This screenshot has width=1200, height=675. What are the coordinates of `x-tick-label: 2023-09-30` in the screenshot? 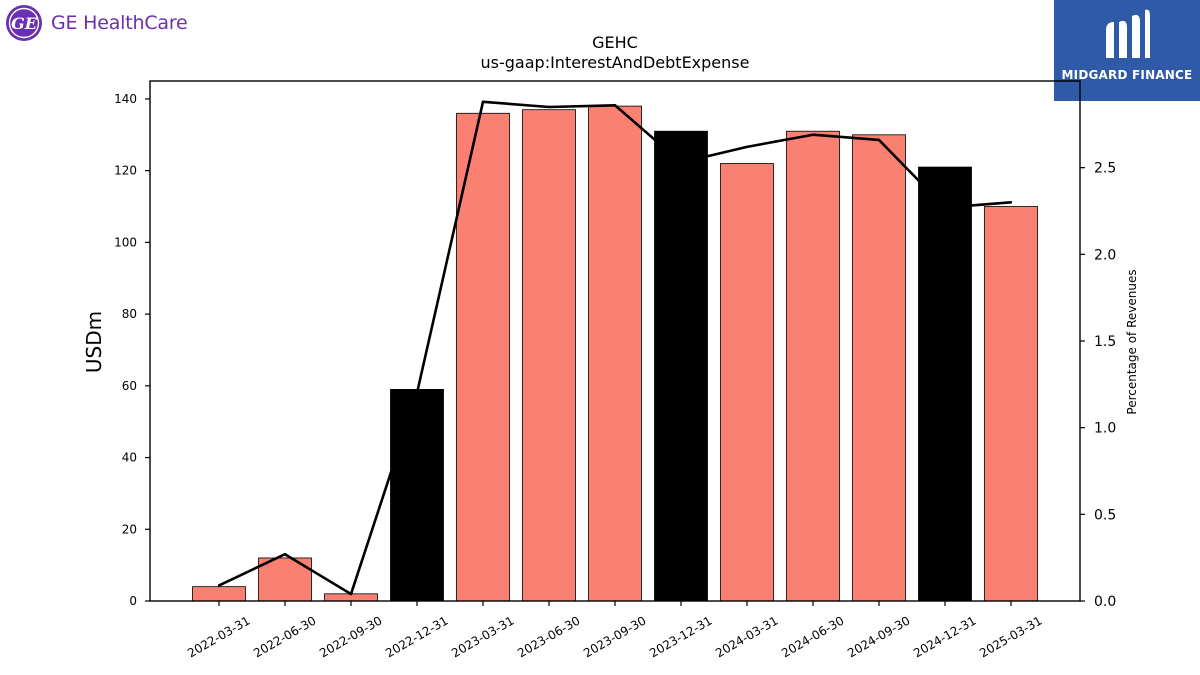 It's located at (614, 636).